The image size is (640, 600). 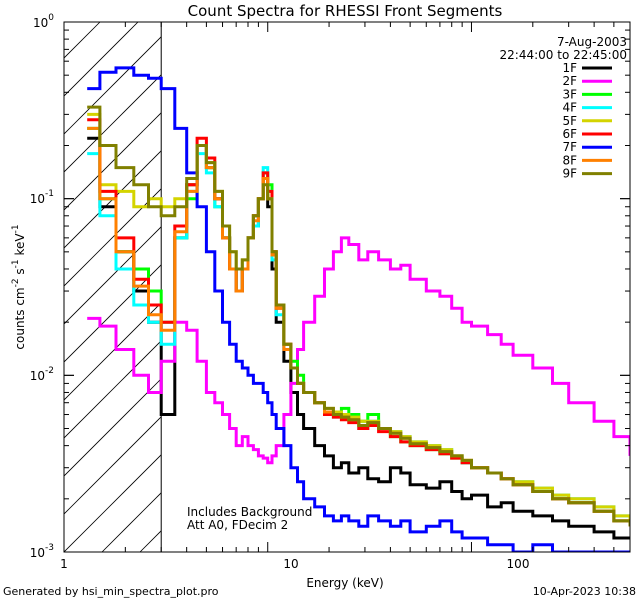 What do you see at coordinates (345, 11) in the screenshot?
I see `chart-title: Count Spectra for RHESSI Front Segments` at bounding box center [345, 11].